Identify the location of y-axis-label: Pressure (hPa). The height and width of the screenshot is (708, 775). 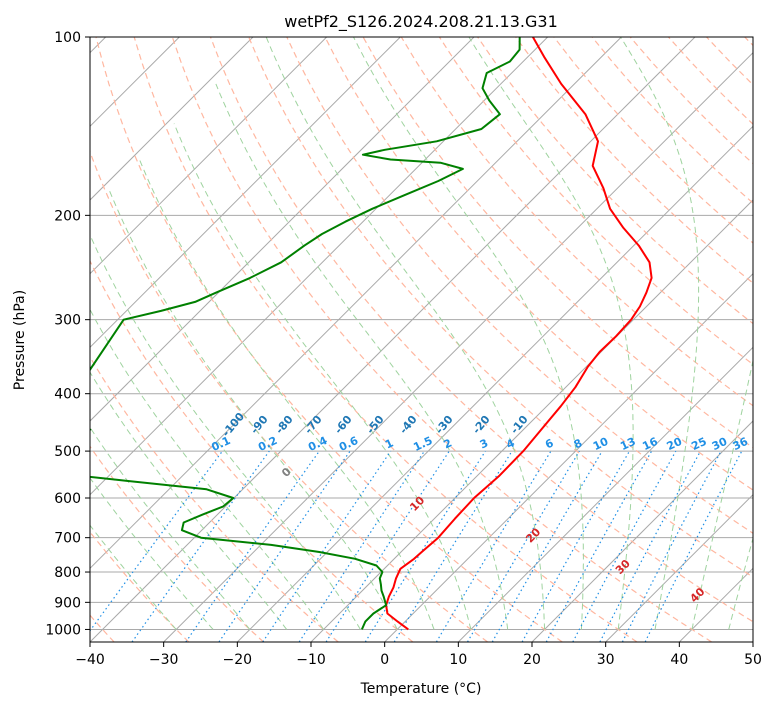
(20, 340).